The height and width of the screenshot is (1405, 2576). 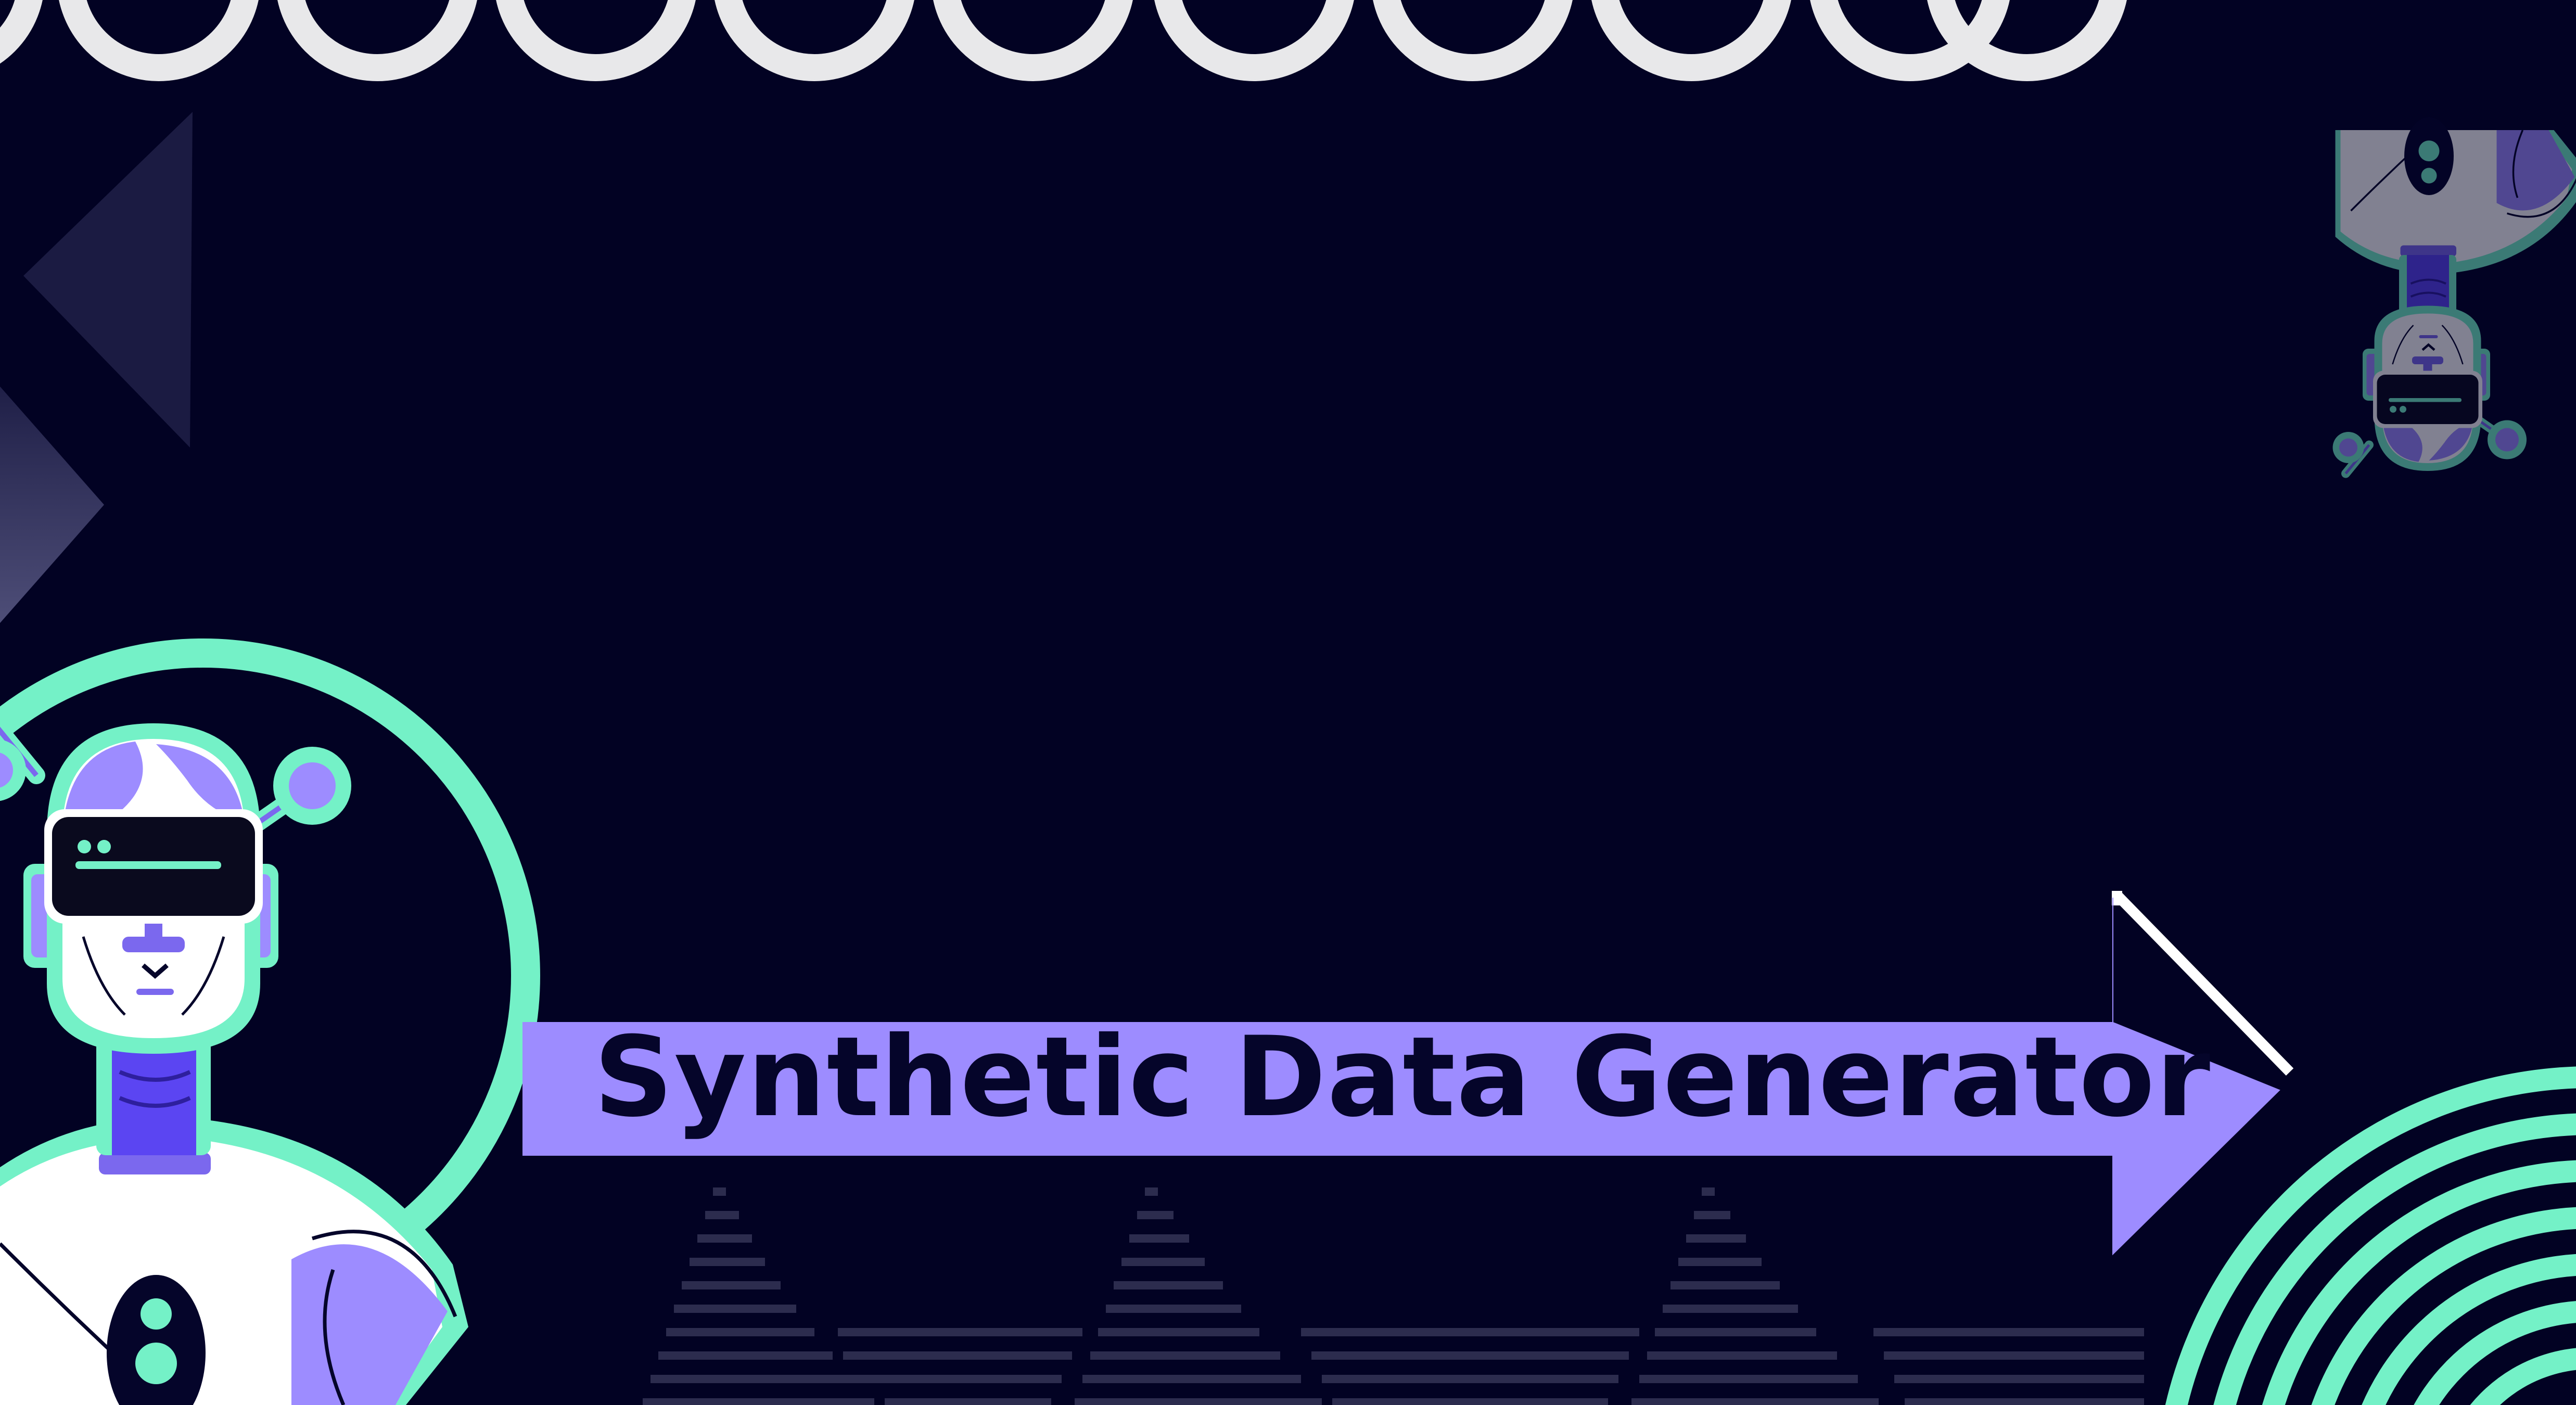 I want to click on robot-mascot-icon, so click(x=234, y=1061).